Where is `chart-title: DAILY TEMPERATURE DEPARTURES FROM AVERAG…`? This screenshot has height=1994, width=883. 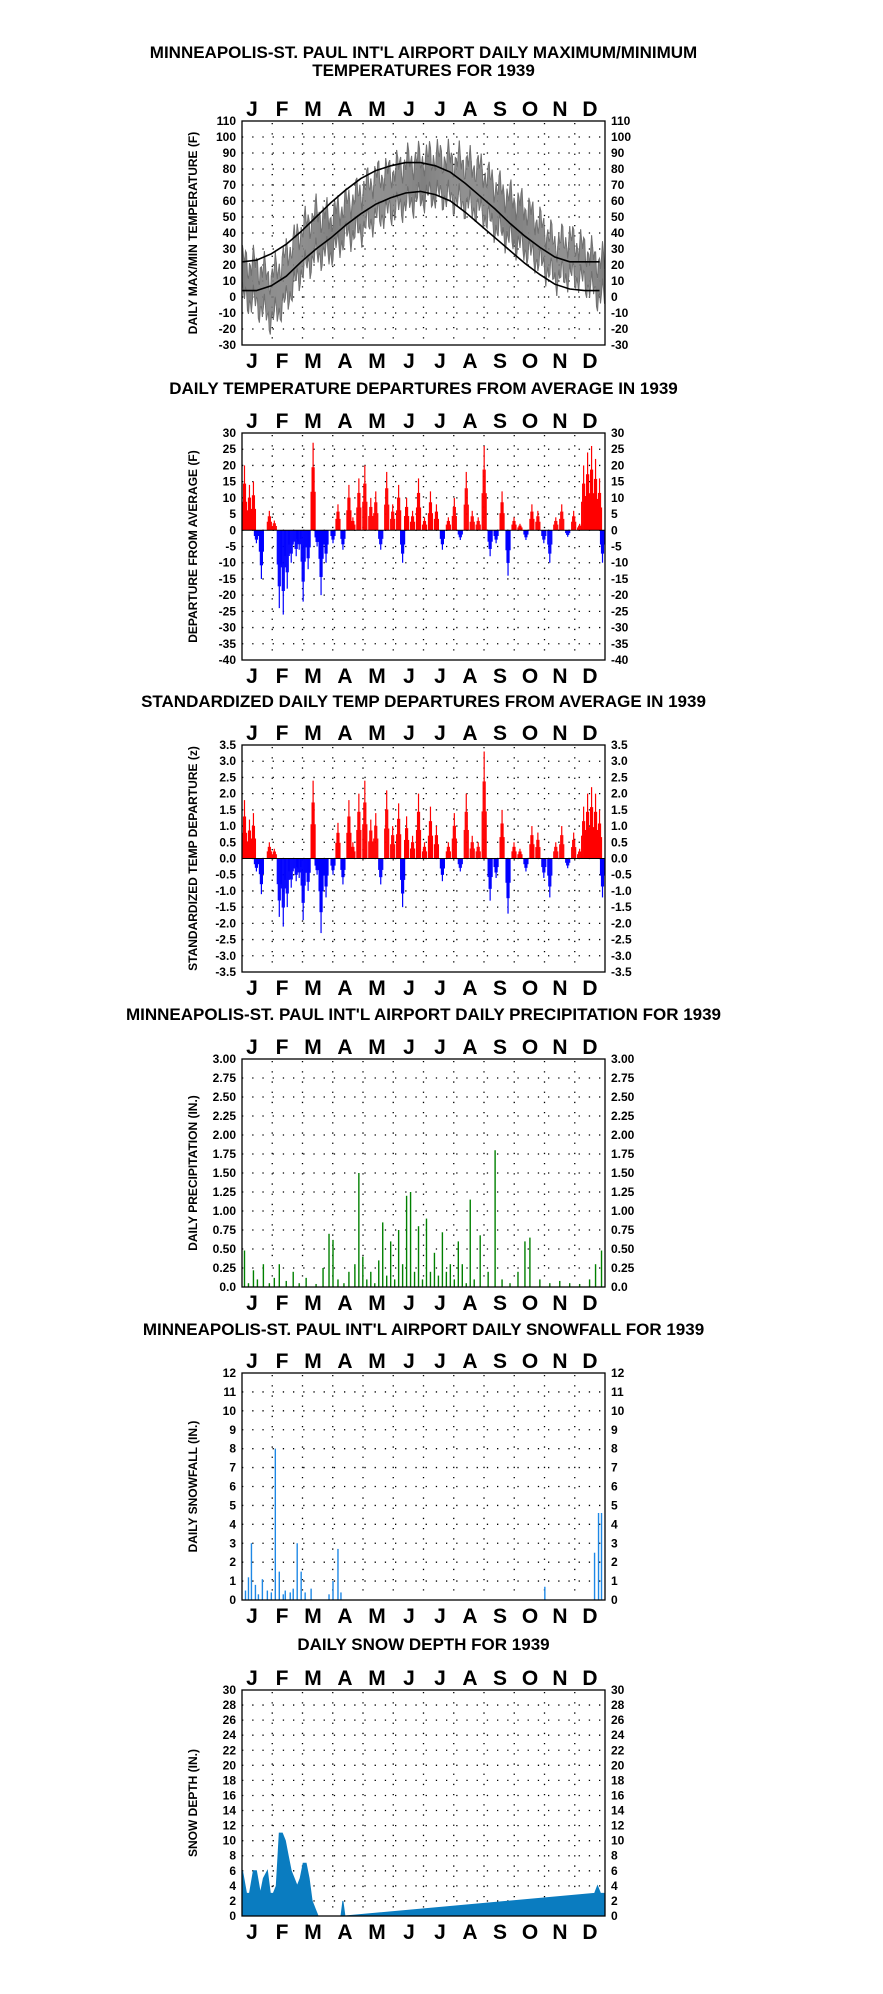
chart-title: DAILY TEMPERATURE DEPARTURES FROM AVERAG… is located at coordinates (423, 388).